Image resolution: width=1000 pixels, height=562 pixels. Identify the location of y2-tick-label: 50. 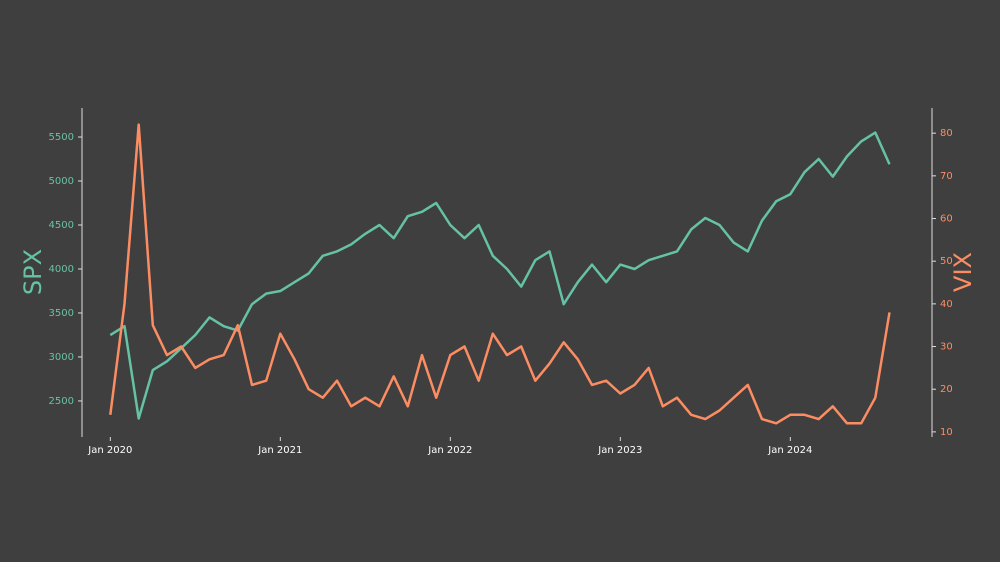
(946, 261).